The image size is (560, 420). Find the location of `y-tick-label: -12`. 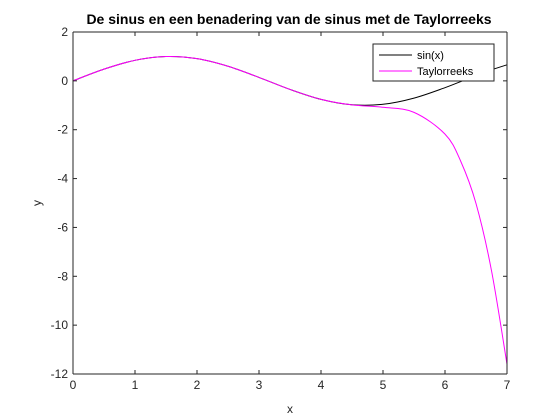

y-tick-label: -12 is located at coordinates (60, 374).